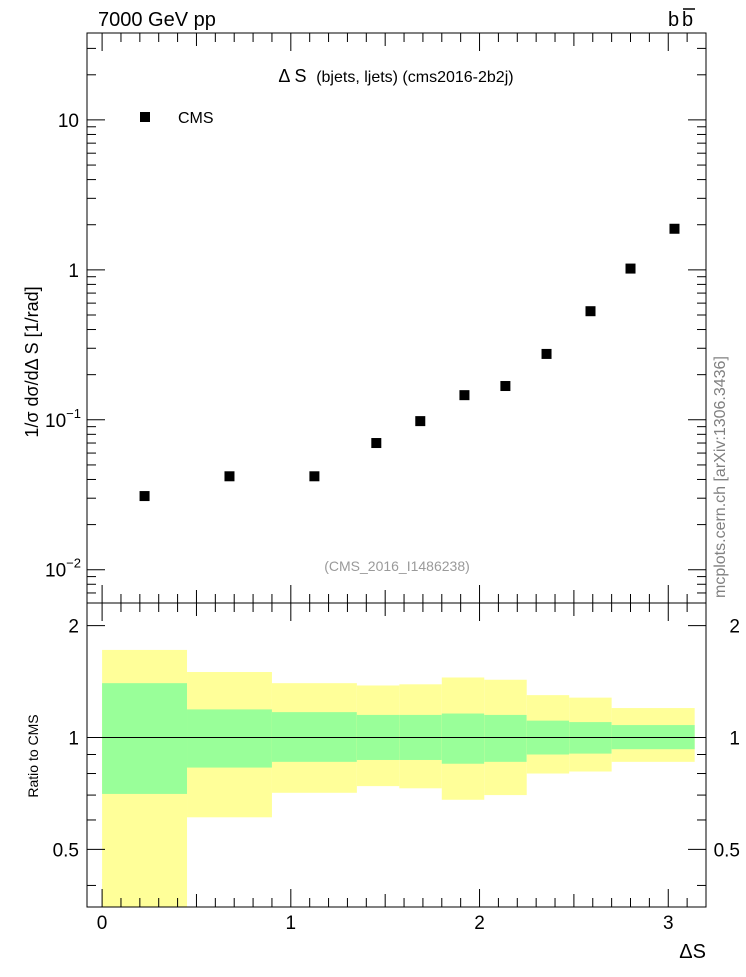  What do you see at coordinates (73, 738) in the screenshot?
I see `ratio-y-tick-label: 1` at bounding box center [73, 738].